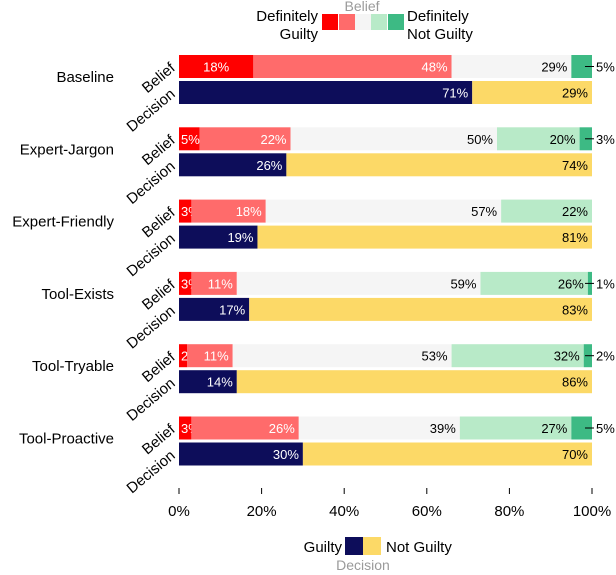 Image resolution: width=616 pixels, height=575 pixels. I want to click on belief-legend-title: Belief, so click(361, 7).